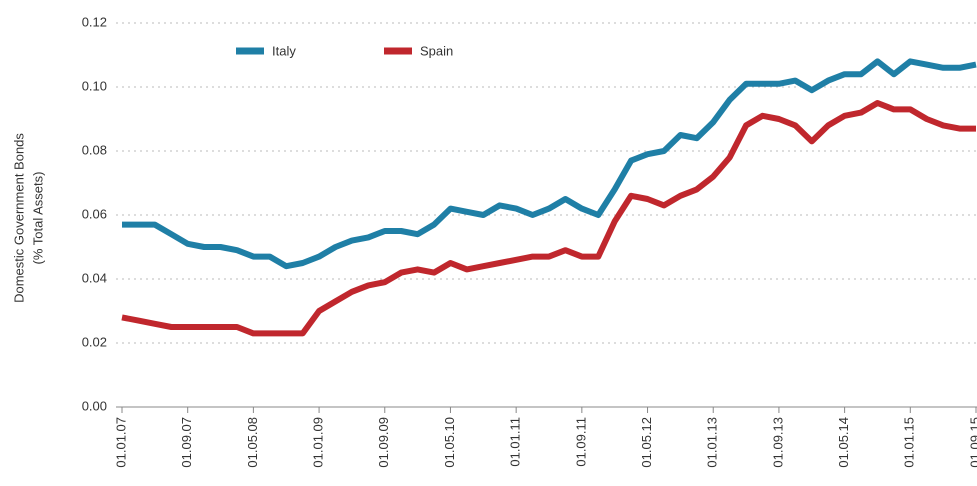 Image resolution: width=977 pixels, height=486 pixels. Describe the element at coordinates (972, 442) in the screenshot. I see `x-tick-label: 01.09.15` at that location.